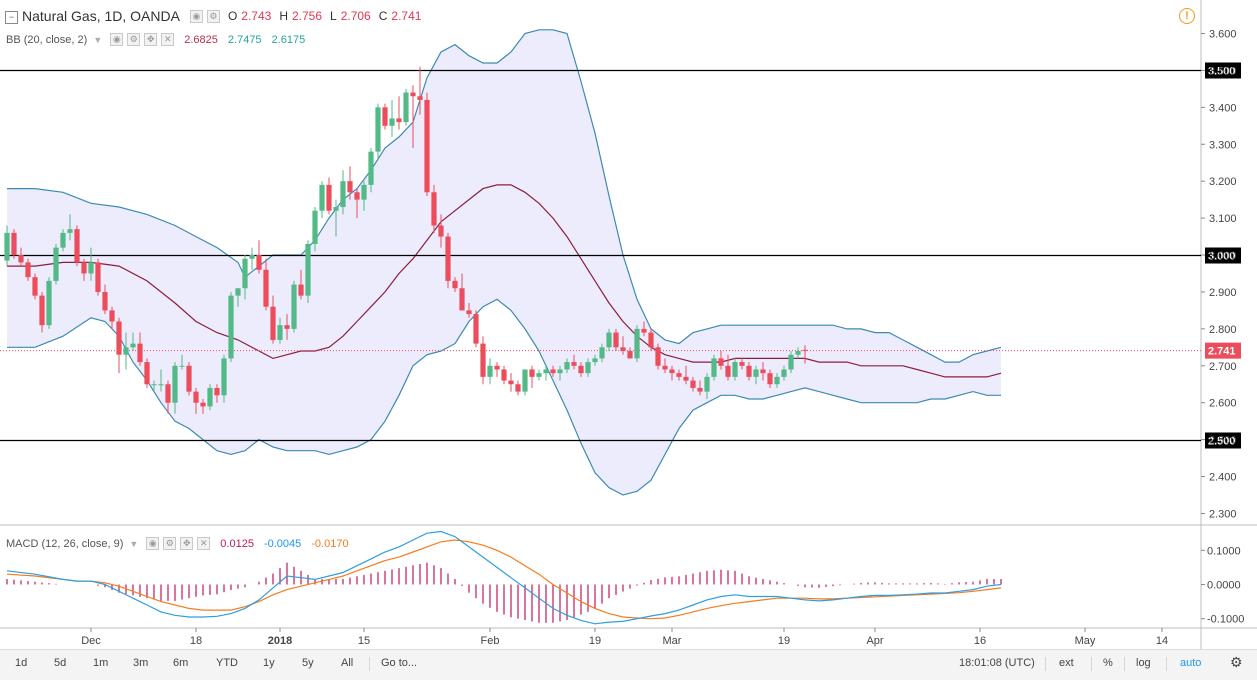 The width and height of the screenshot is (1257, 680). What do you see at coordinates (196, 16) in the screenshot?
I see `visibility-icon: ◉` at bounding box center [196, 16].